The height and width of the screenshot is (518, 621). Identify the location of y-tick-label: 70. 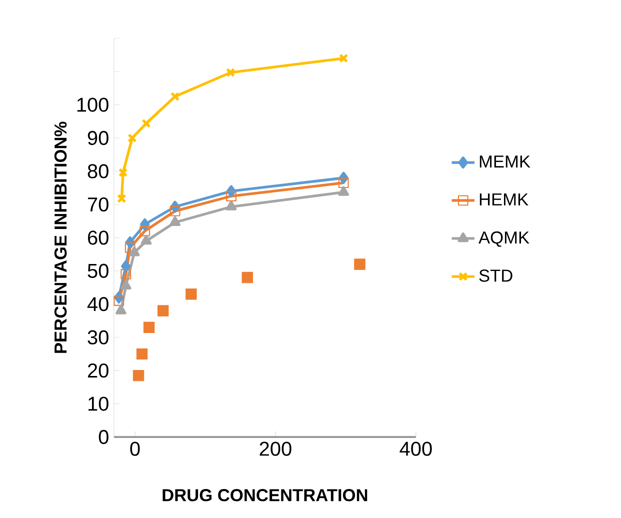
(98, 204).